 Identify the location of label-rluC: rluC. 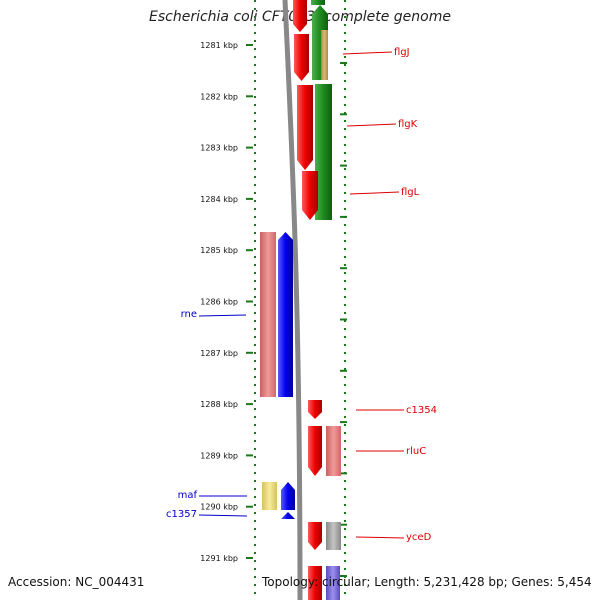
(416, 451).